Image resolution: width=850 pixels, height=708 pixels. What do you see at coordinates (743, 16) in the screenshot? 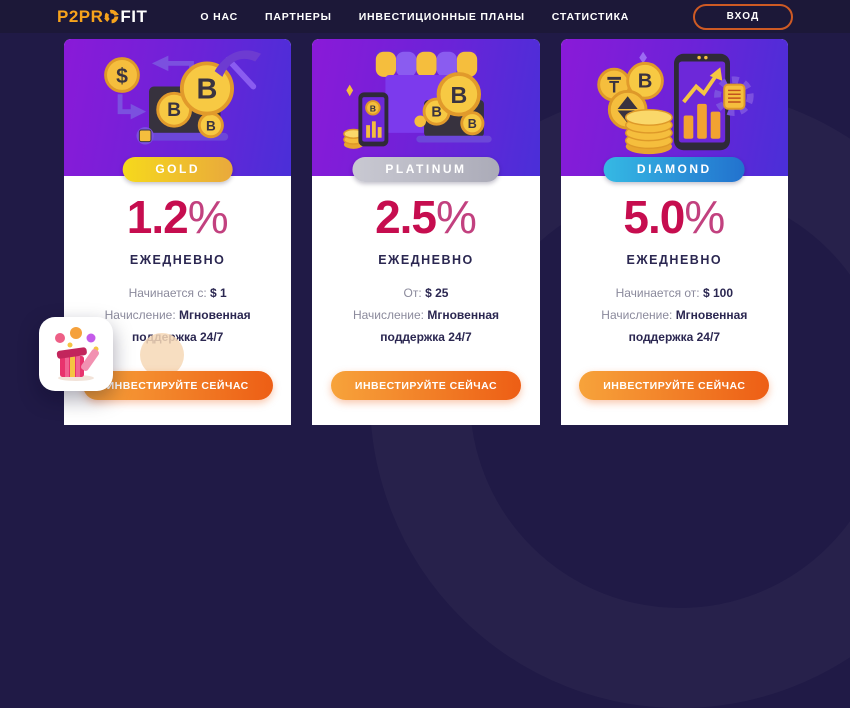
I see `login-button: ВХОД` at bounding box center [743, 16].